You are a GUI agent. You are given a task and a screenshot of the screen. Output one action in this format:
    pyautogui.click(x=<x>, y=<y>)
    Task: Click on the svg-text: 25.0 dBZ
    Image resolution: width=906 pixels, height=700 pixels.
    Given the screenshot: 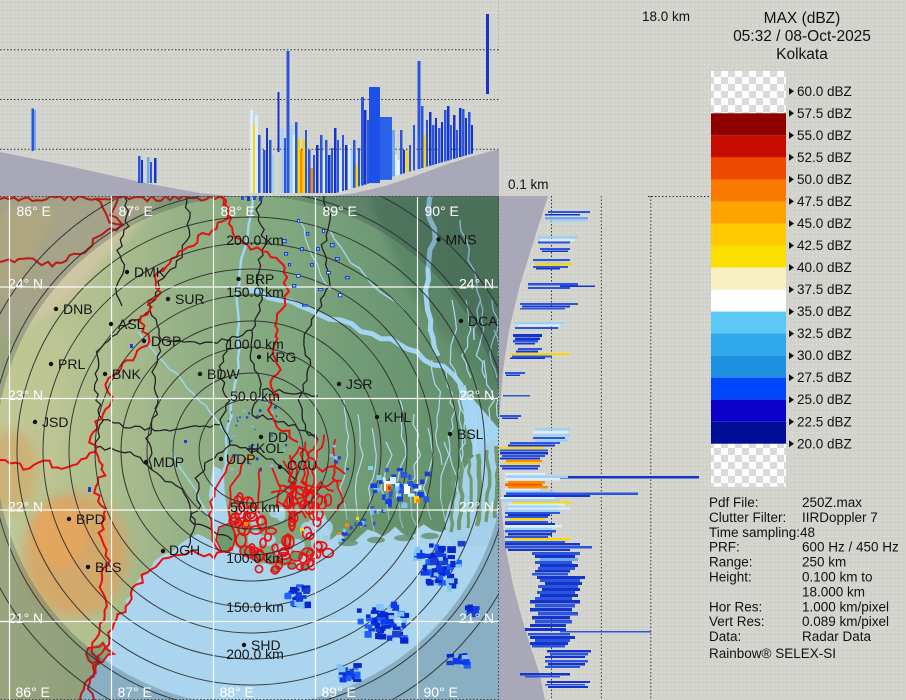 What is the action you would take?
    pyautogui.click(x=824, y=399)
    